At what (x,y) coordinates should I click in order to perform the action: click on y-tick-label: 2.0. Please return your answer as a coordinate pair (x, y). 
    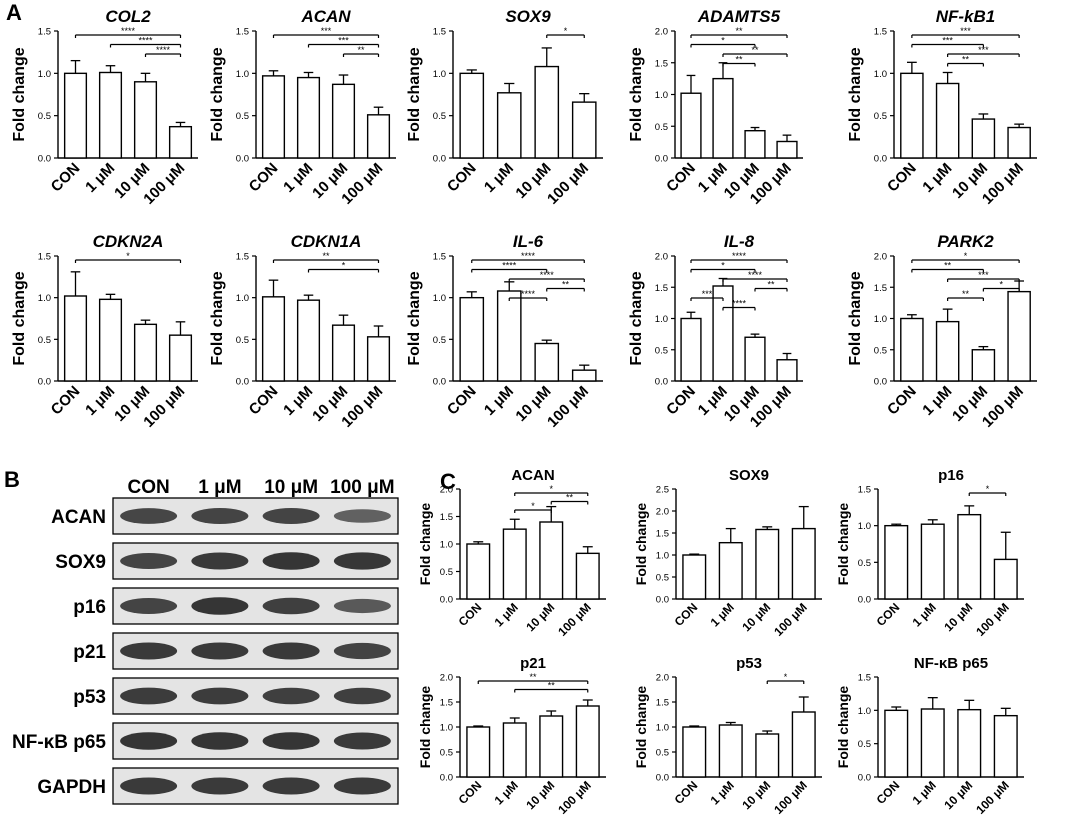
    Looking at the image, I should click on (880, 257).